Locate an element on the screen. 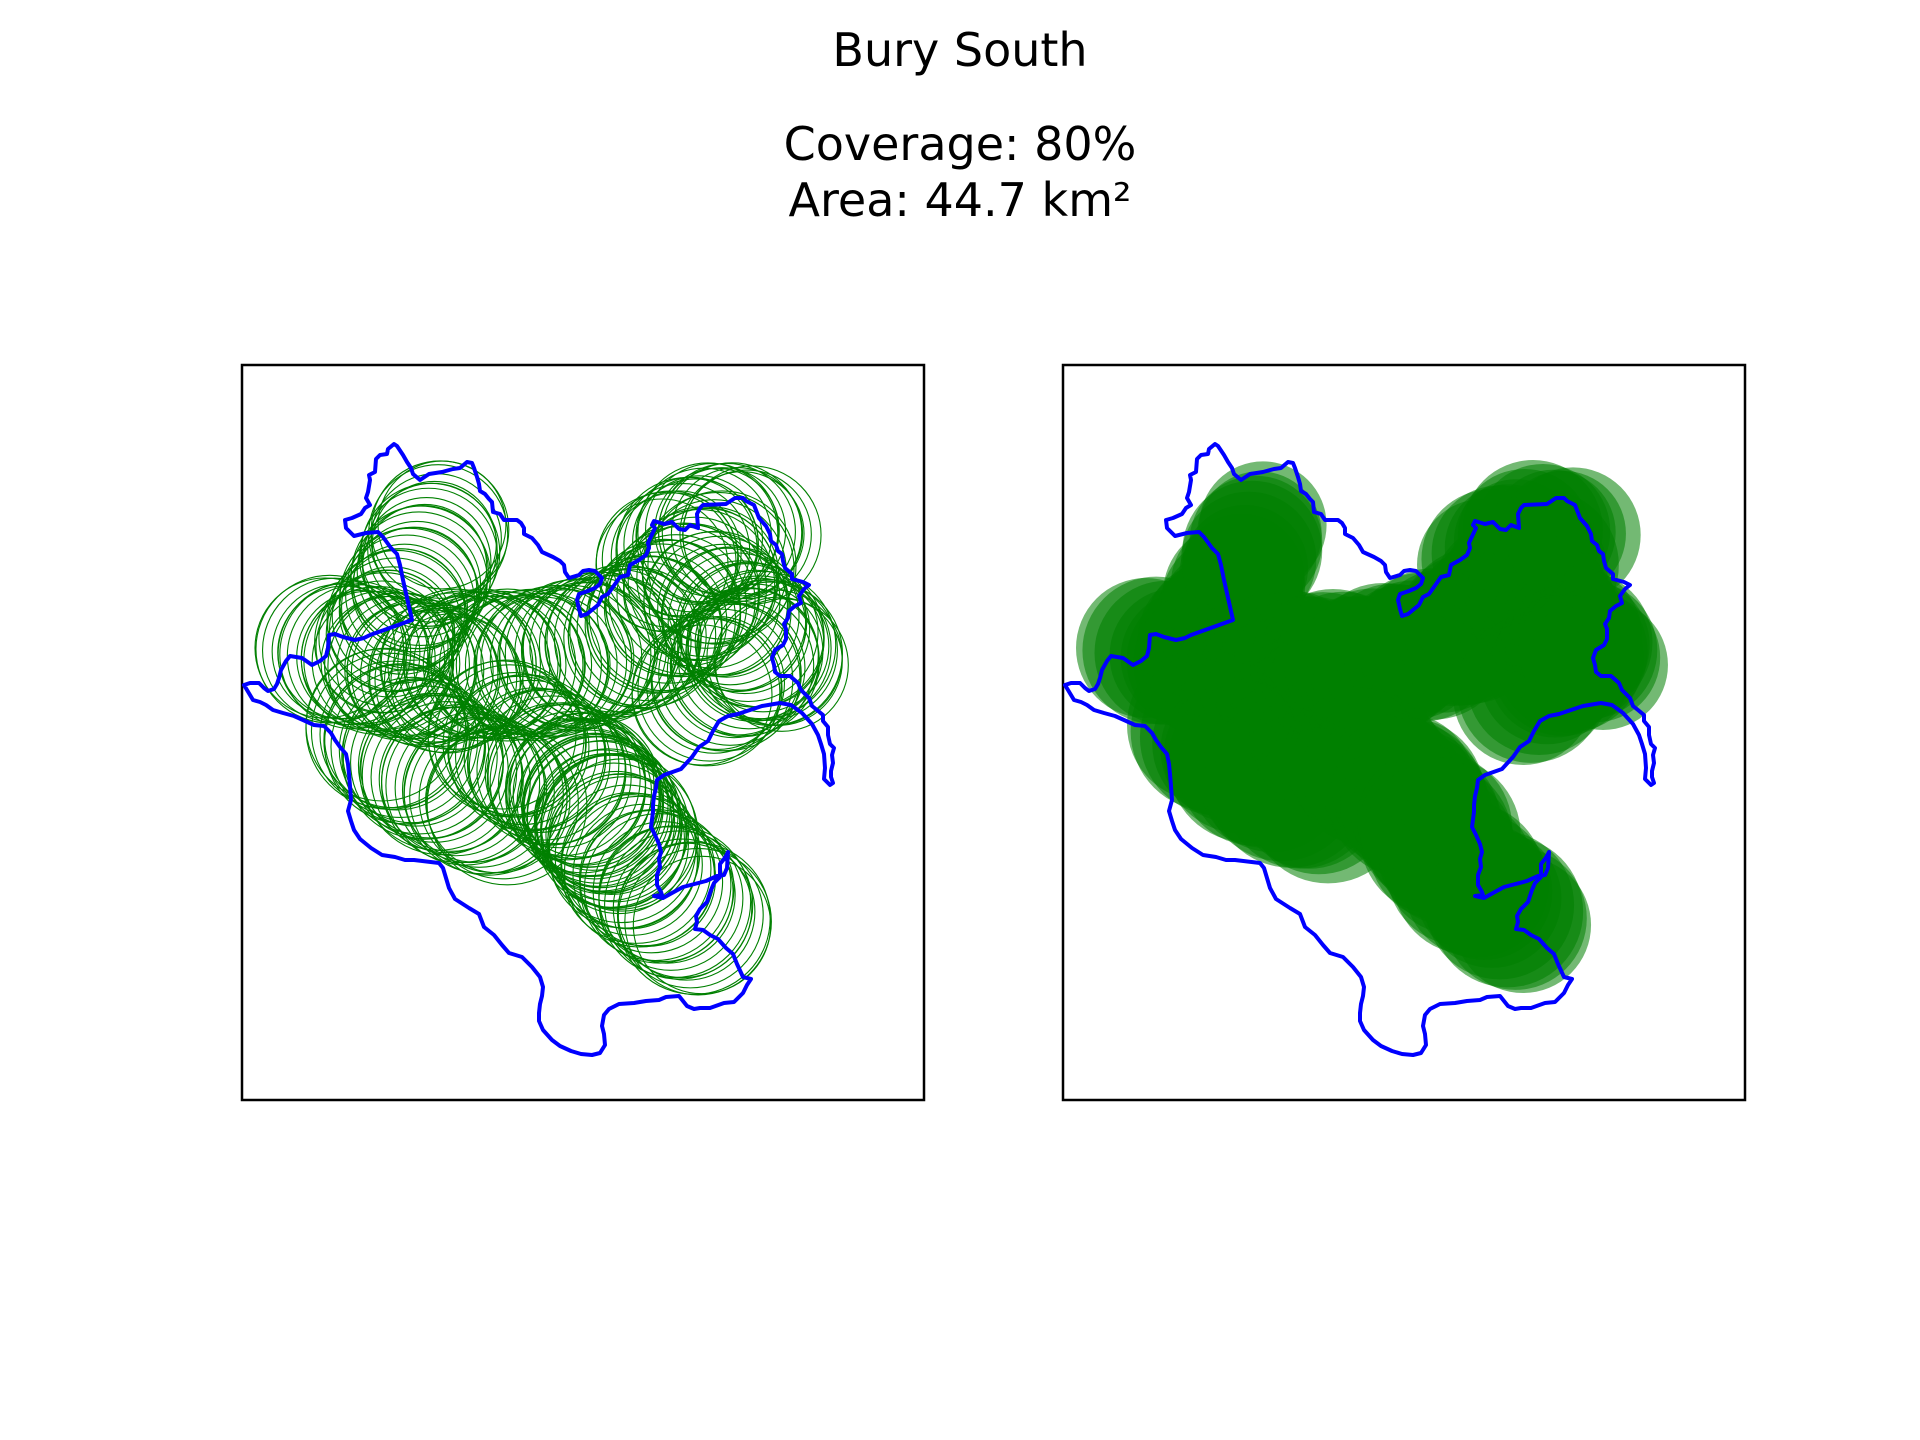 The image size is (1920, 1440). coverage-label: Coverage: 80% is located at coordinates (960, 144).